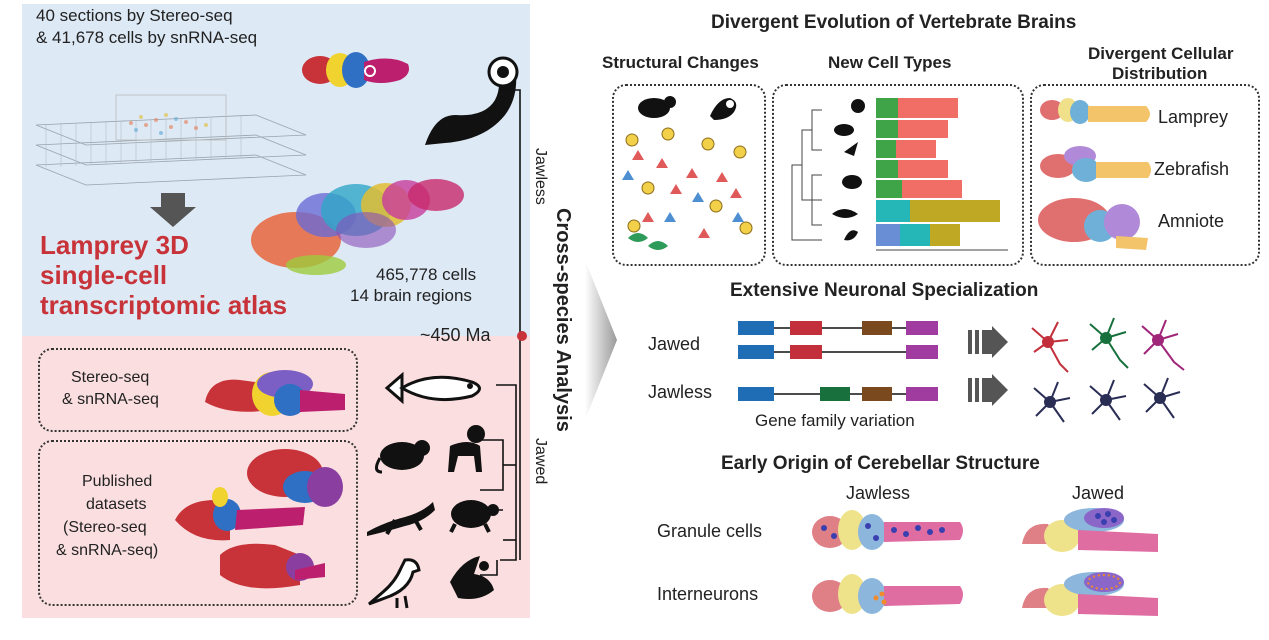 The width and height of the screenshot is (1269, 640). I want to click on bird-icon, so click(394, 583).